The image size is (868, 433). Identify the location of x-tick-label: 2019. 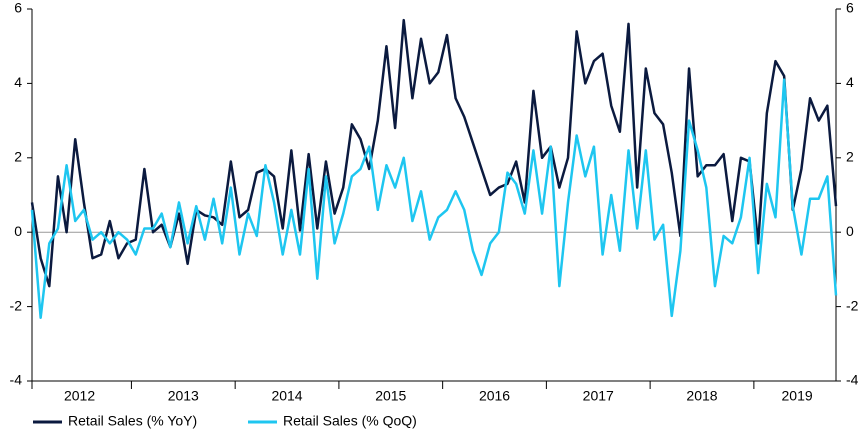
(797, 396).